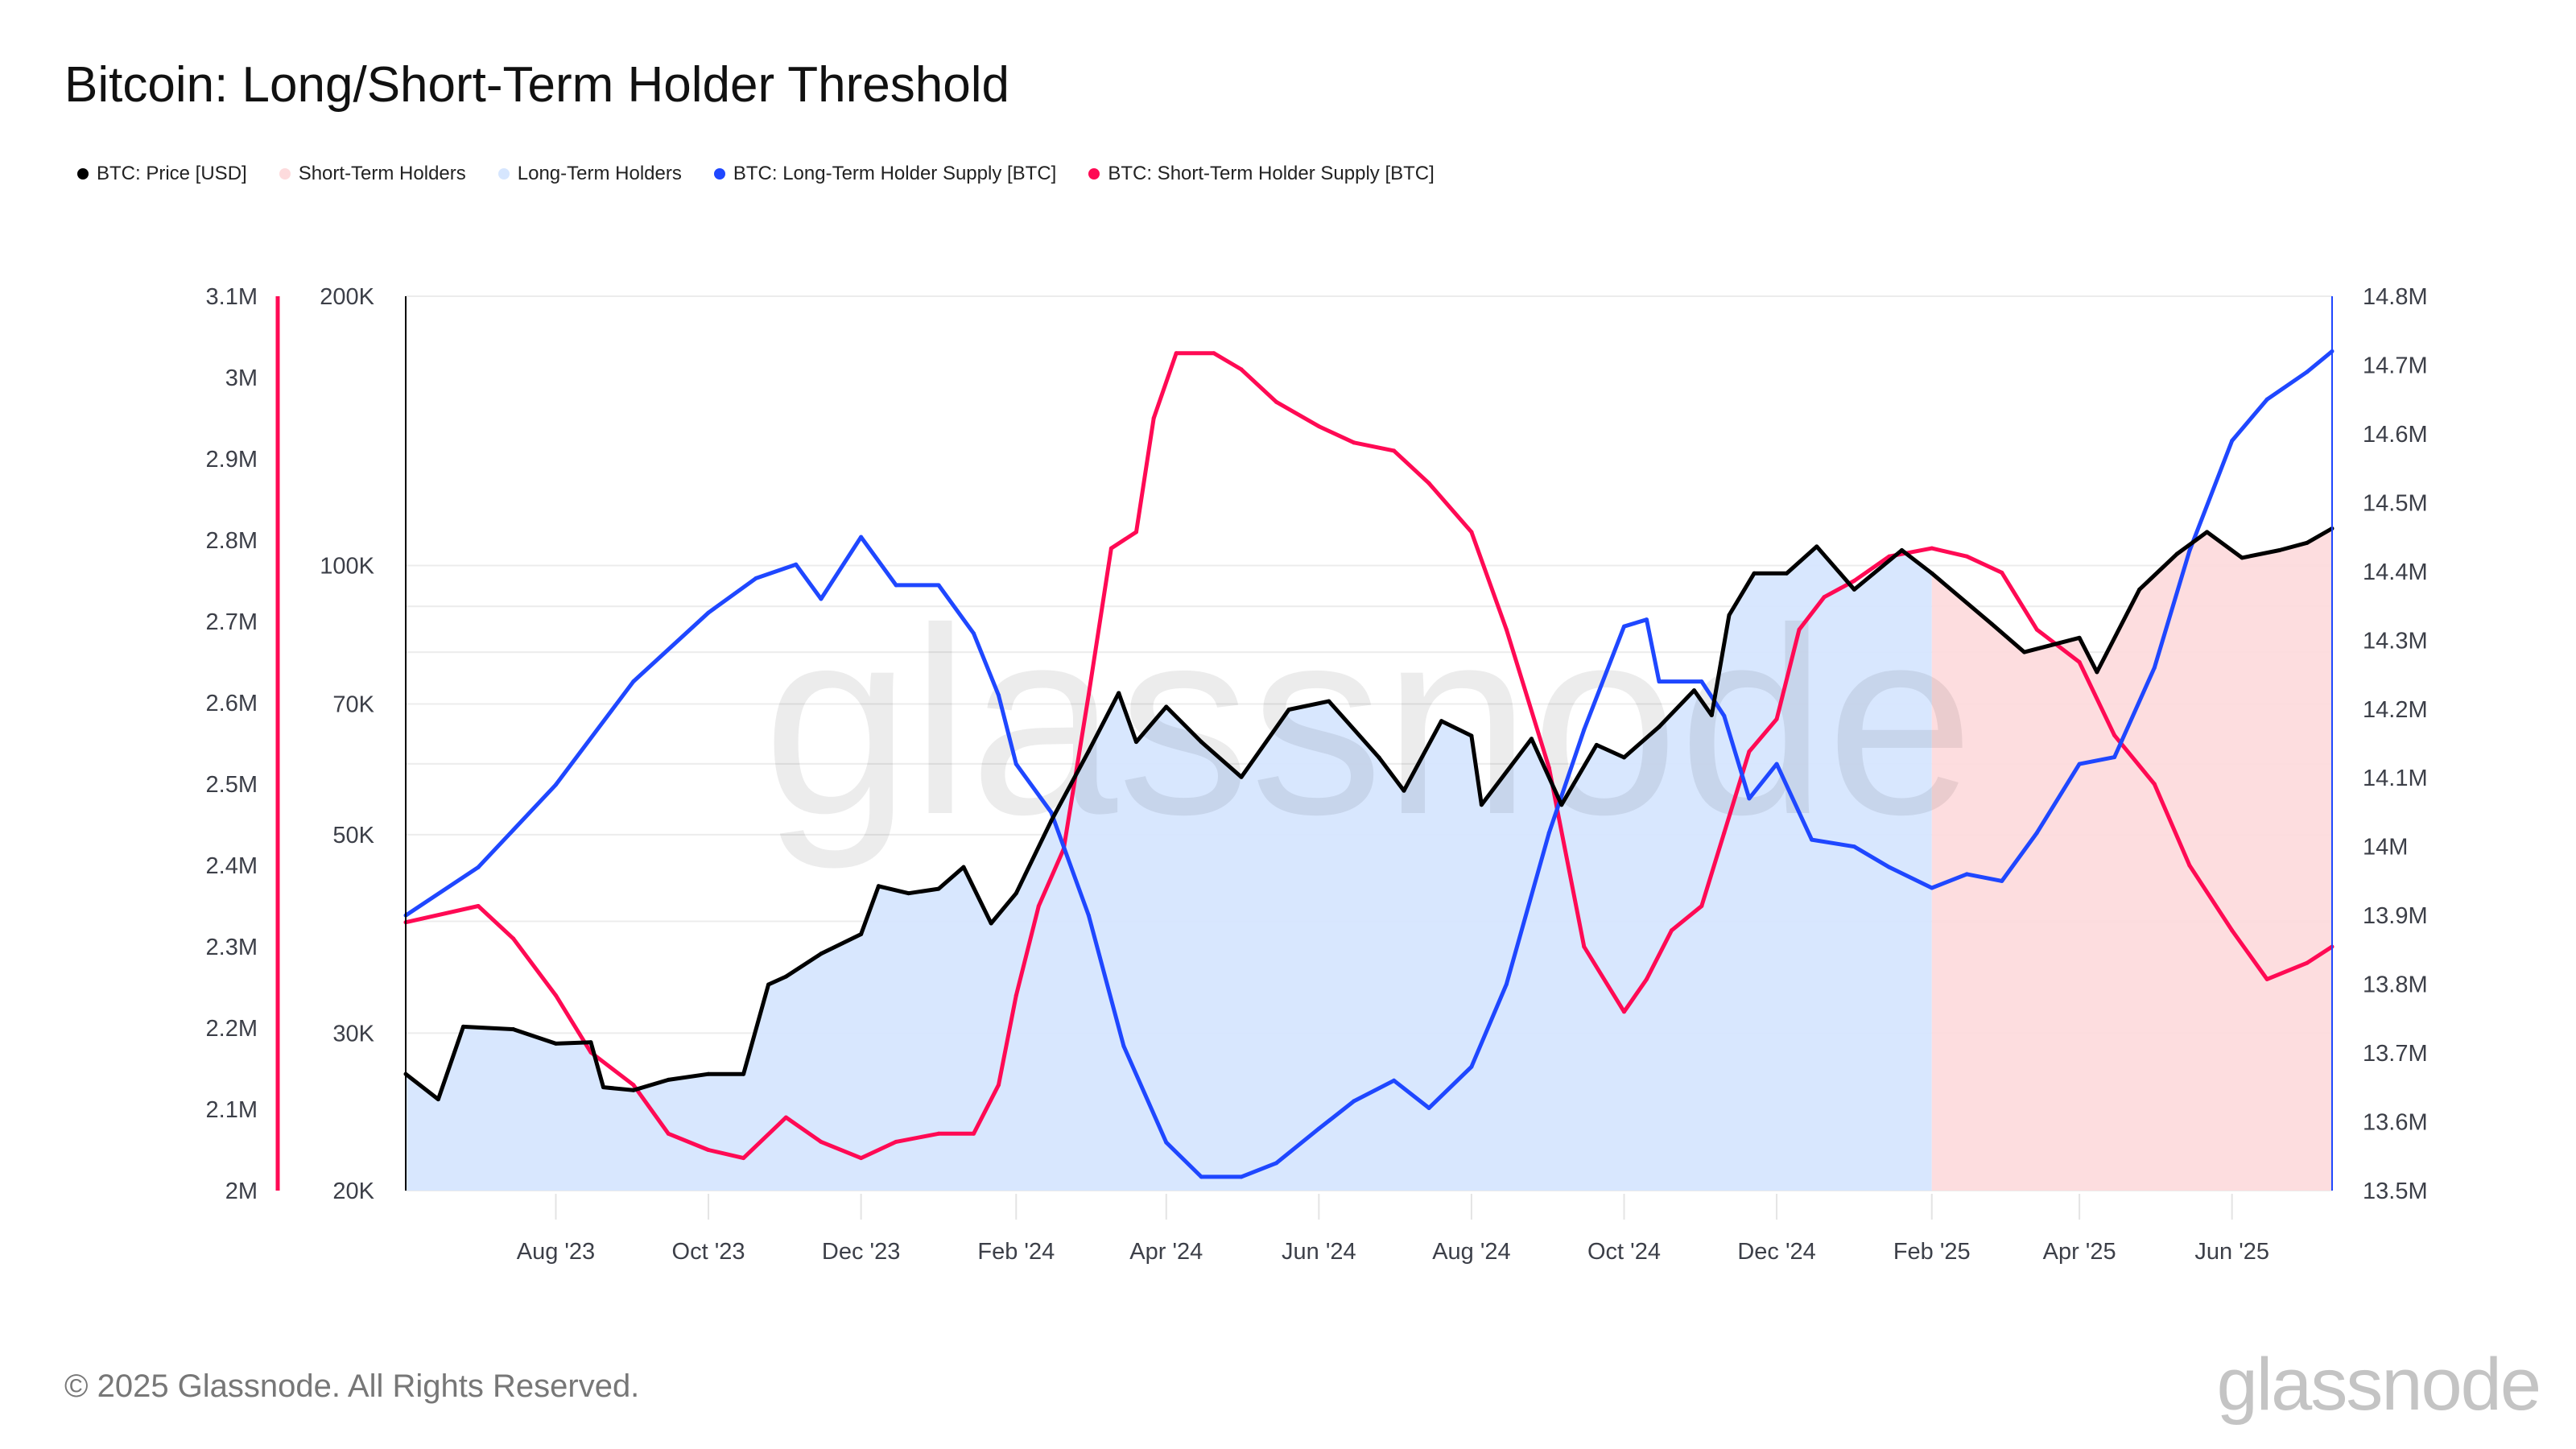 Image resolution: width=2576 pixels, height=1449 pixels. What do you see at coordinates (2379, 1385) in the screenshot?
I see `glassnode-logo: glassnode` at bounding box center [2379, 1385].